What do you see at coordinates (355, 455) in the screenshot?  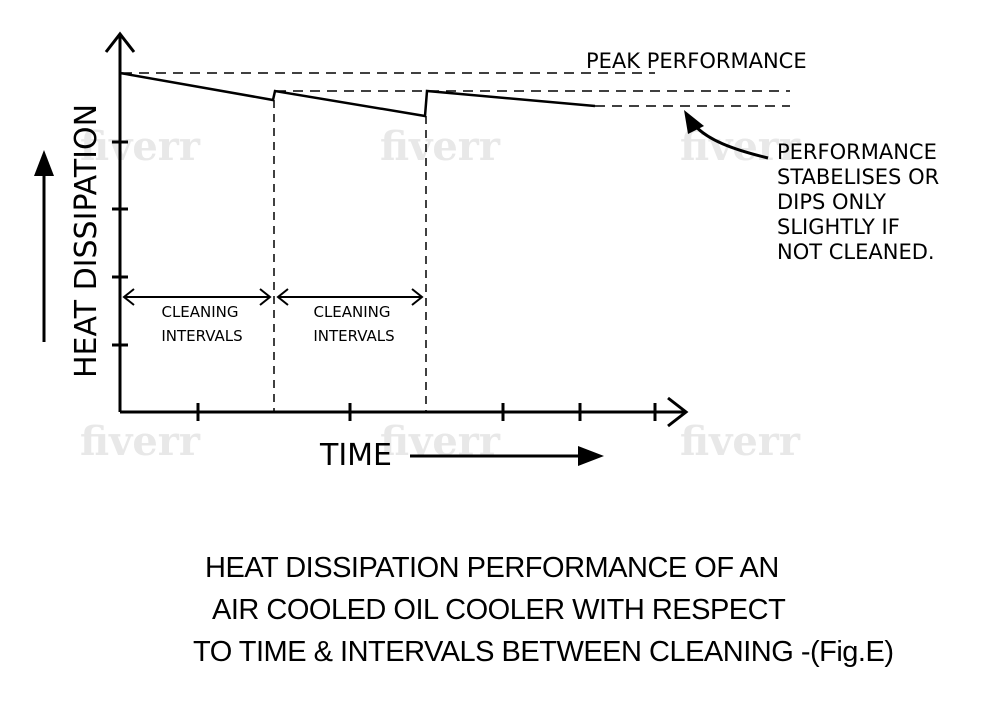 I see `x-axis-label: TIME` at bounding box center [355, 455].